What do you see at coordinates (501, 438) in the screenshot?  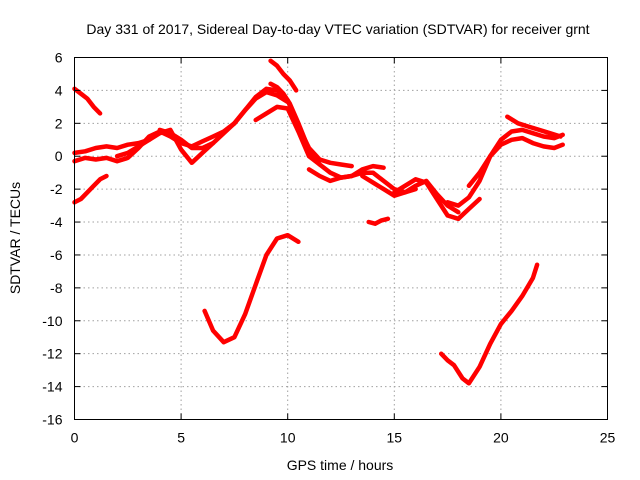 I see `x-tick-label: 20` at bounding box center [501, 438].